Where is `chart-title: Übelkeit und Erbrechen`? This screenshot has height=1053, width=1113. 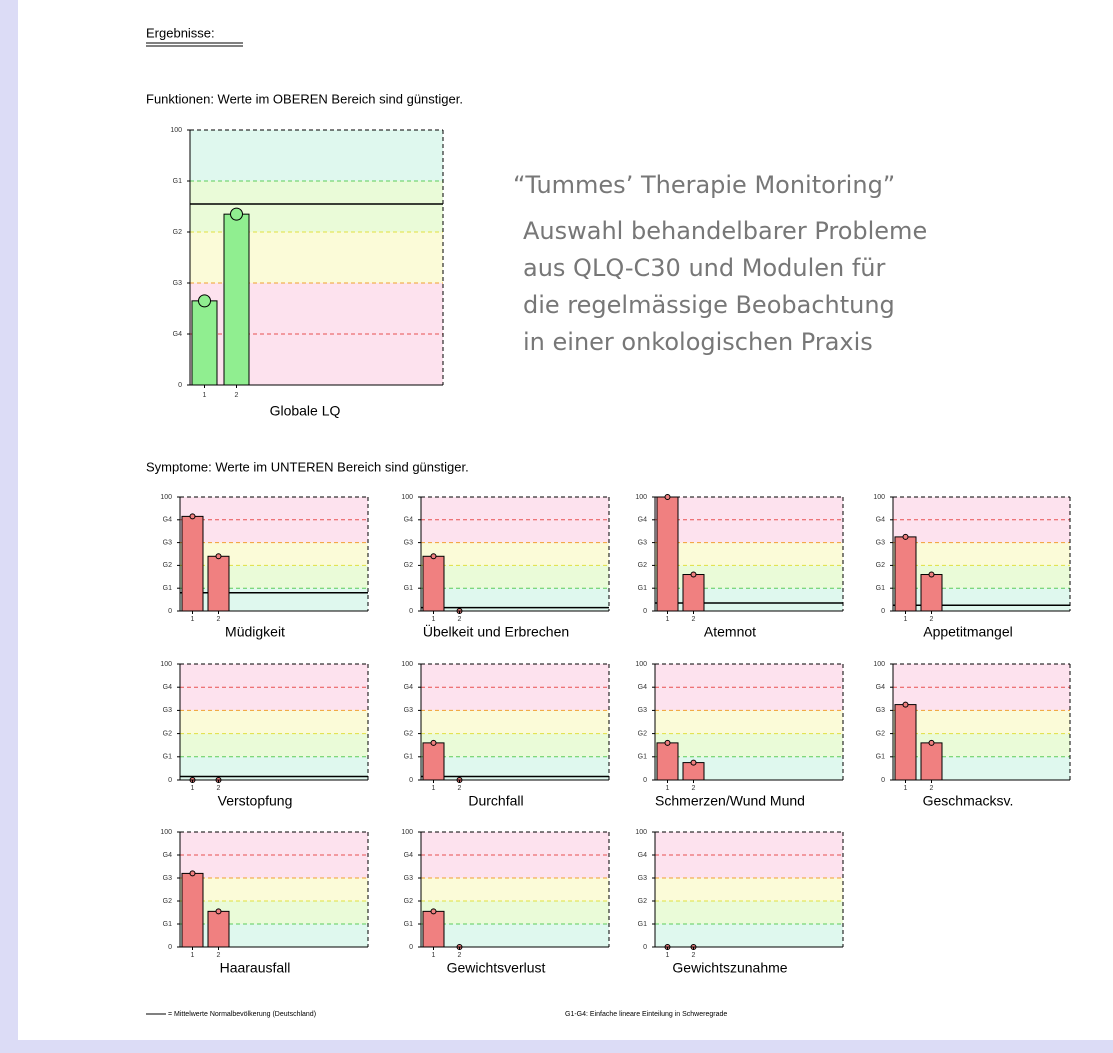
chart-title: Übelkeit und Erbrechen is located at coordinates (496, 631).